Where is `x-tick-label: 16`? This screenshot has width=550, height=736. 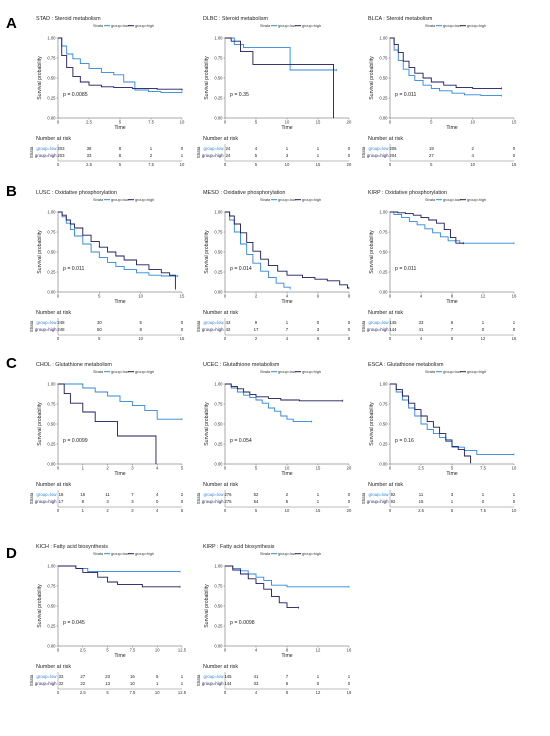 x-tick-label: 16 is located at coordinates (514, 296).